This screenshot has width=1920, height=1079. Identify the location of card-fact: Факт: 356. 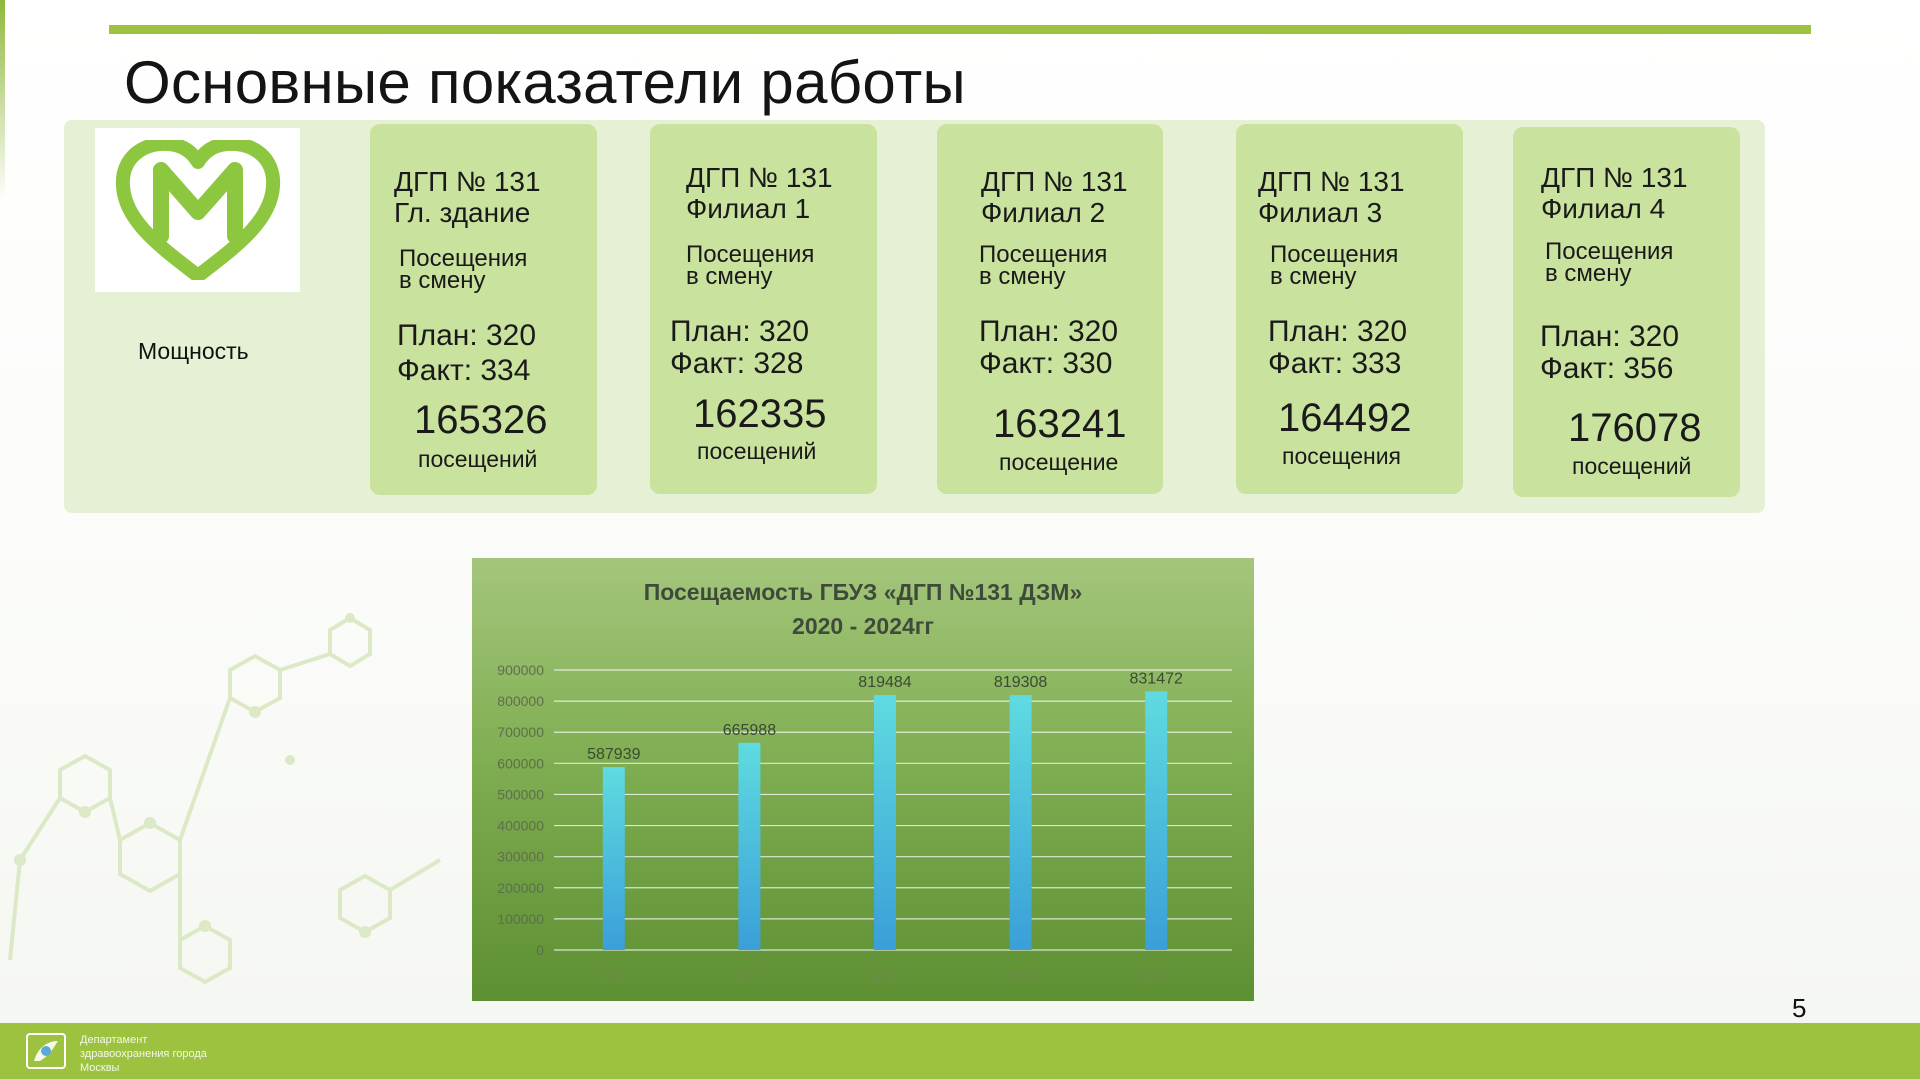
(1607, 368).